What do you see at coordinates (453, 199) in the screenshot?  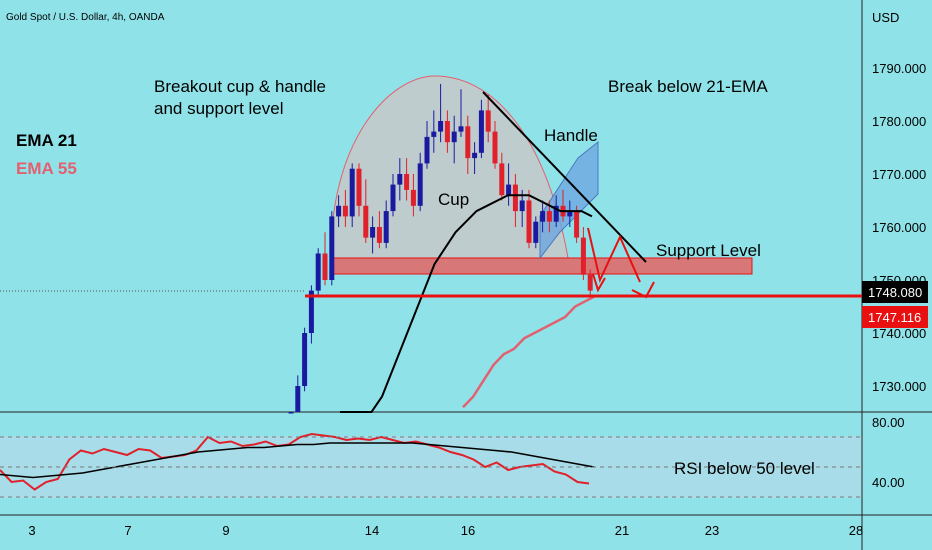 I see `annotation-cup: Cup` at bounding box center [453, 199].